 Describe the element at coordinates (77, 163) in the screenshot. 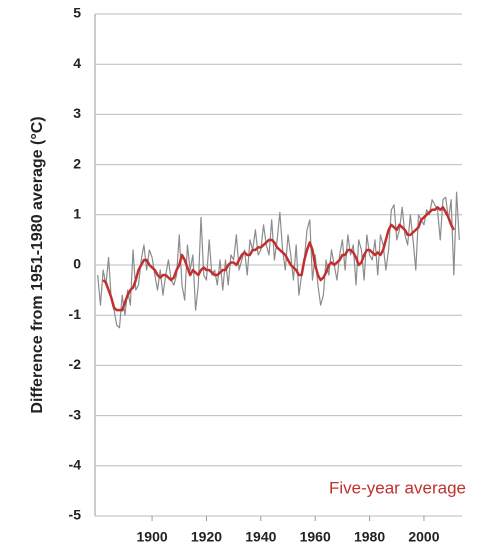

I see `y-tick-label: 2` at that location.